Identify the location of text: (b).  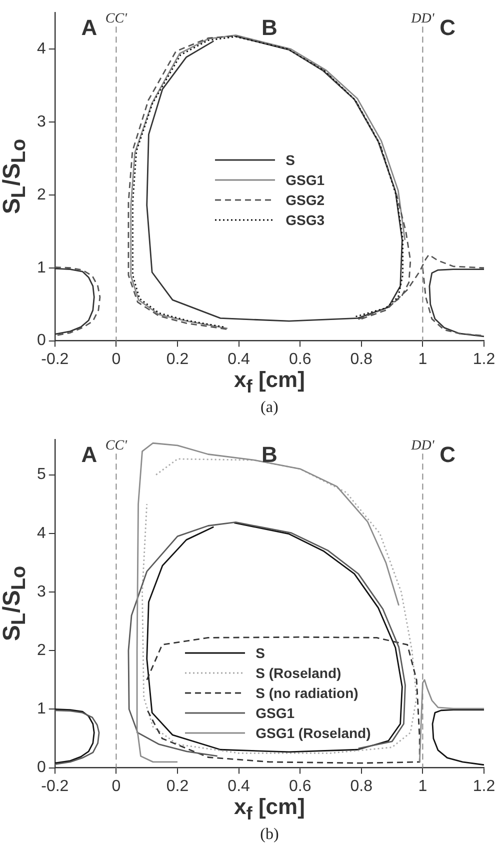
(269, 835).